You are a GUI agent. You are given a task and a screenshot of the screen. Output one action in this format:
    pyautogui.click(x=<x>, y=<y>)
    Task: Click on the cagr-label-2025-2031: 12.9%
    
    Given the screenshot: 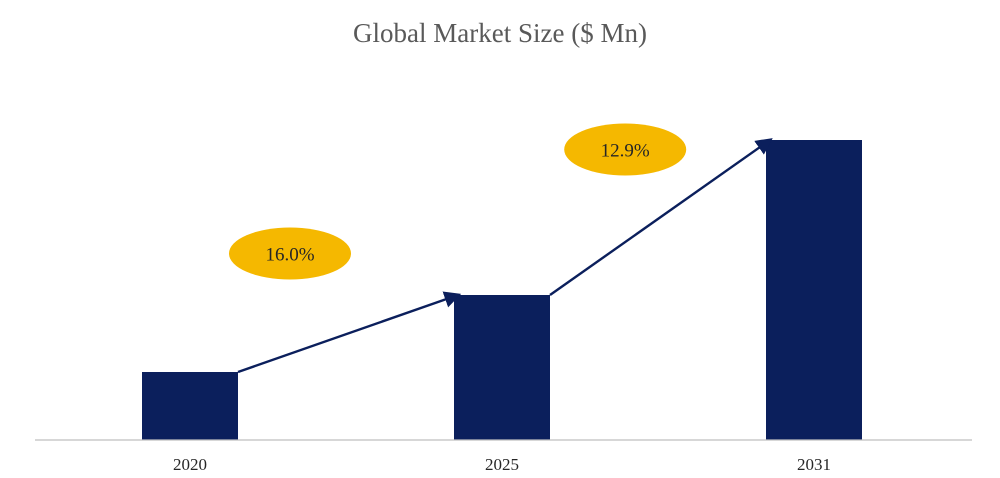 What is the action you would take?
    pyautogui.click(x=625, y=151)
    